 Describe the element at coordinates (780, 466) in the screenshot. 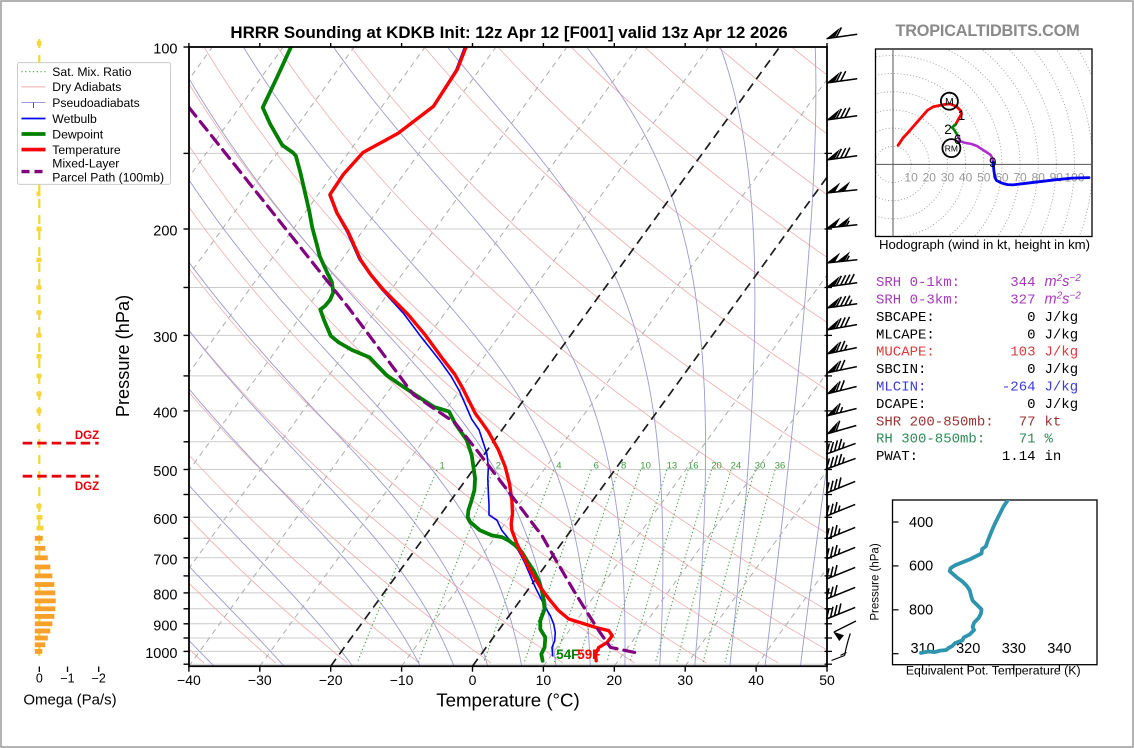

I see `svg-text: 36` at that location.